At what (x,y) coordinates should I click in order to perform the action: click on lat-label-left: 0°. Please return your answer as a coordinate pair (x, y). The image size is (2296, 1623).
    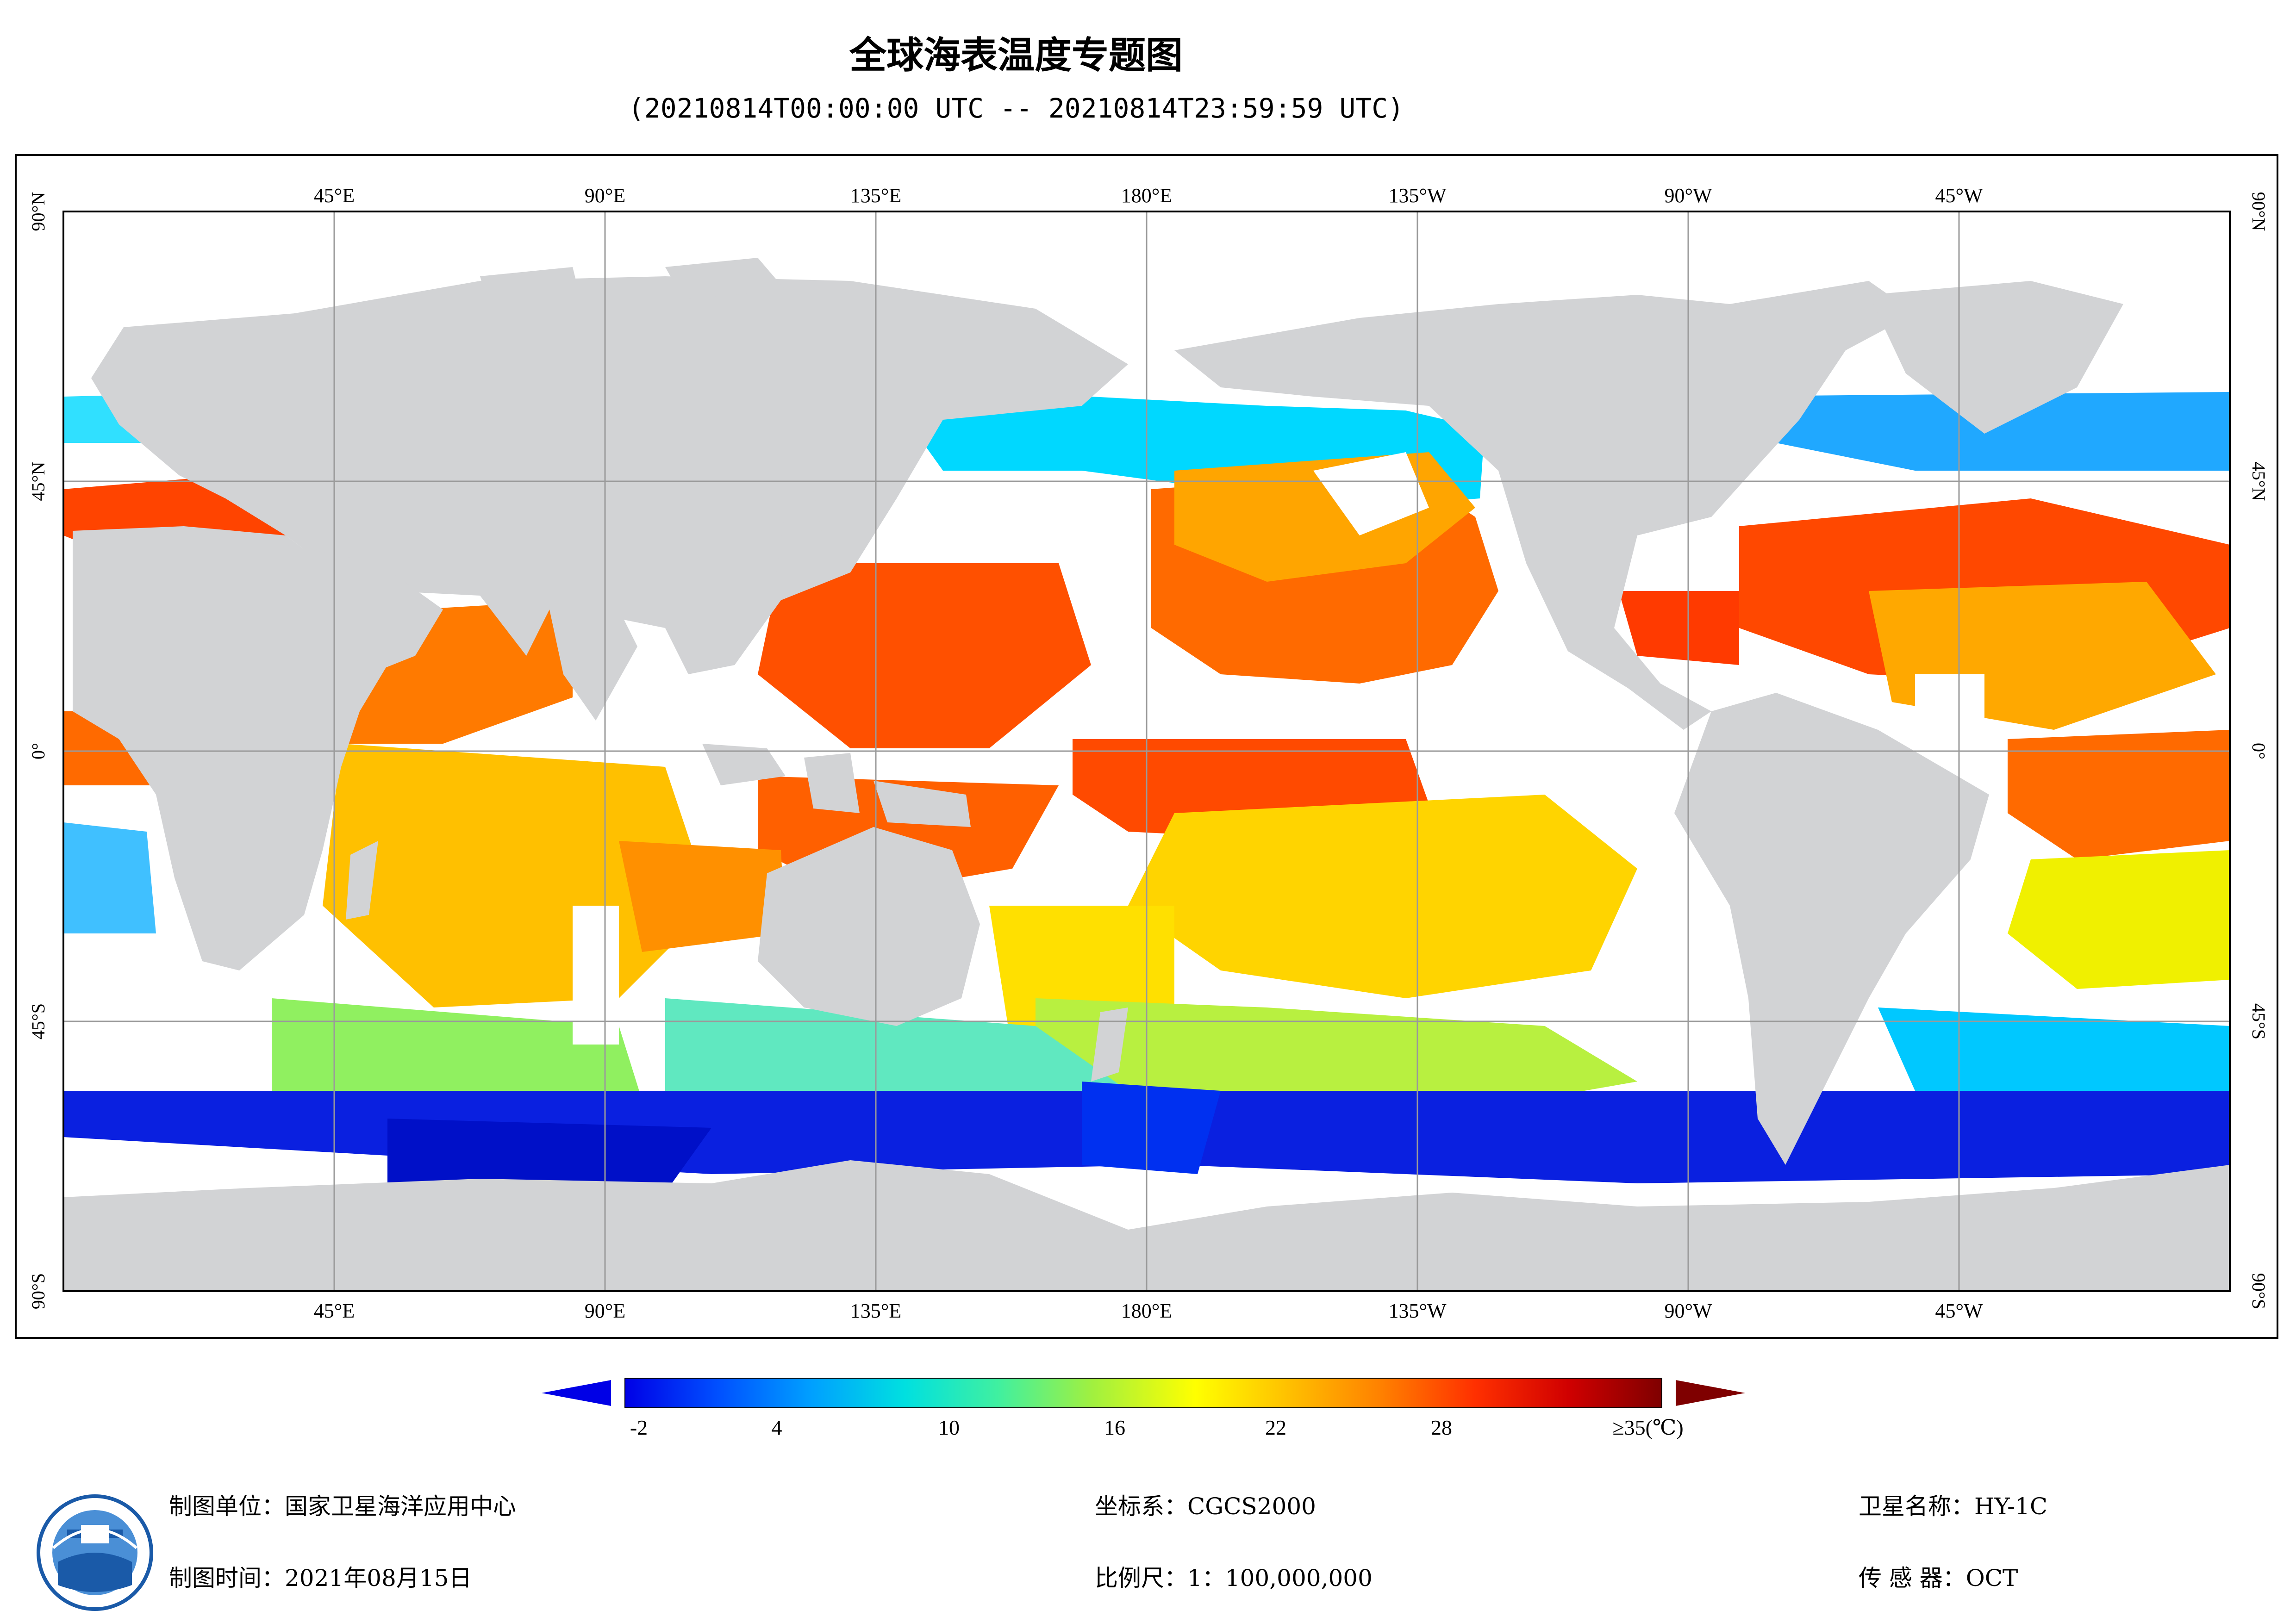
    Looking at the image, I should click on (38, 751).